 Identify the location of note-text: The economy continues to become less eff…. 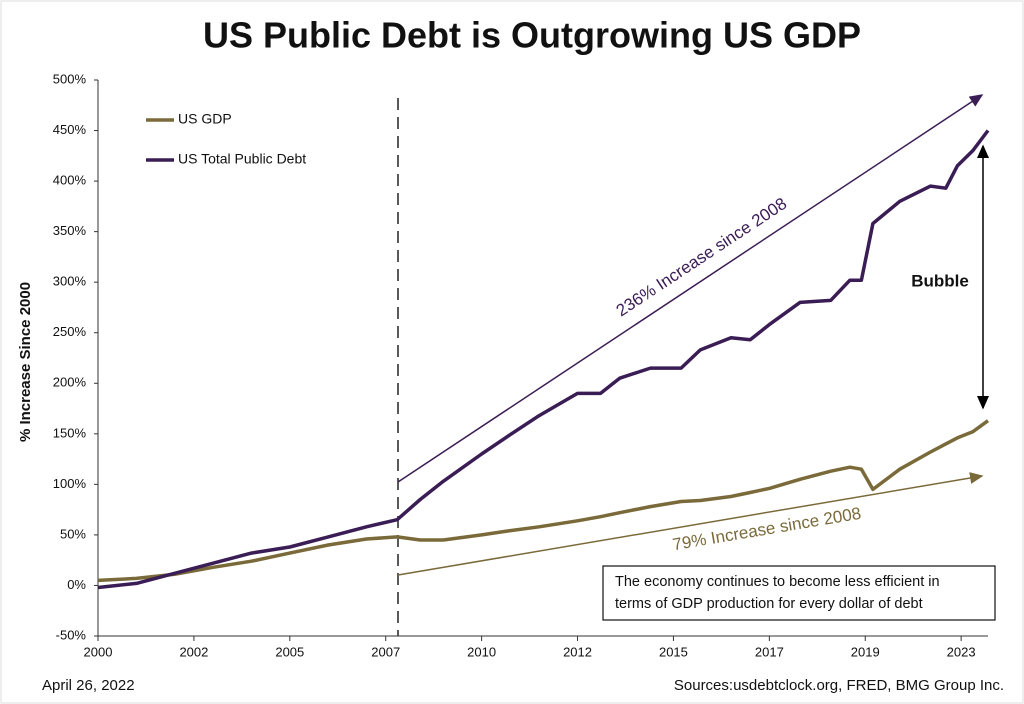
(777, 582).